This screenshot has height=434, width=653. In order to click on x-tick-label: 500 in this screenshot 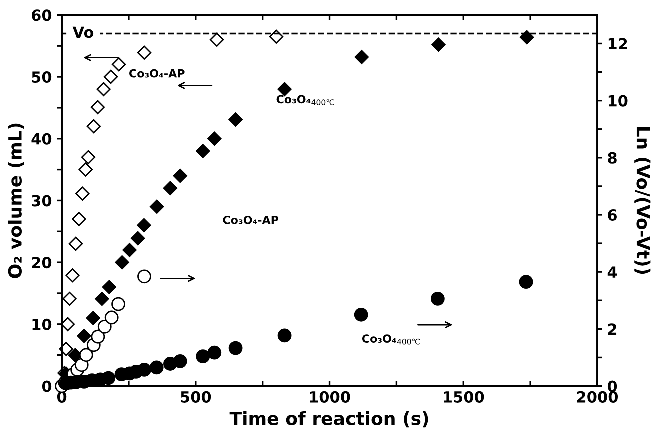, I will do `click(196, 397)`.